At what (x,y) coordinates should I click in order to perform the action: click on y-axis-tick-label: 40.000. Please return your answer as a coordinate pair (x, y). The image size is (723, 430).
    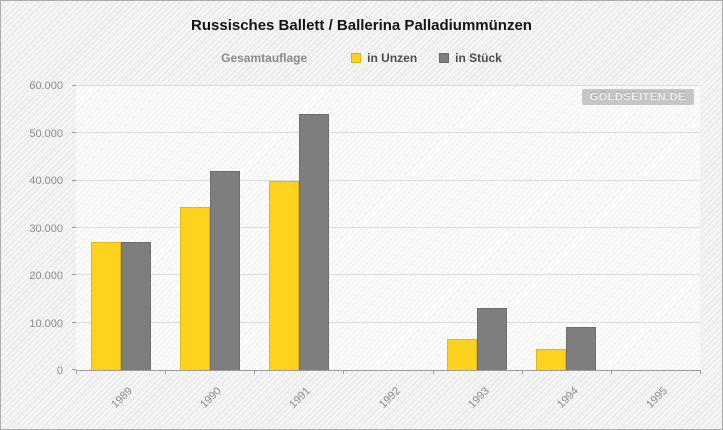
    Looking at the image, I should click on (46, 181).